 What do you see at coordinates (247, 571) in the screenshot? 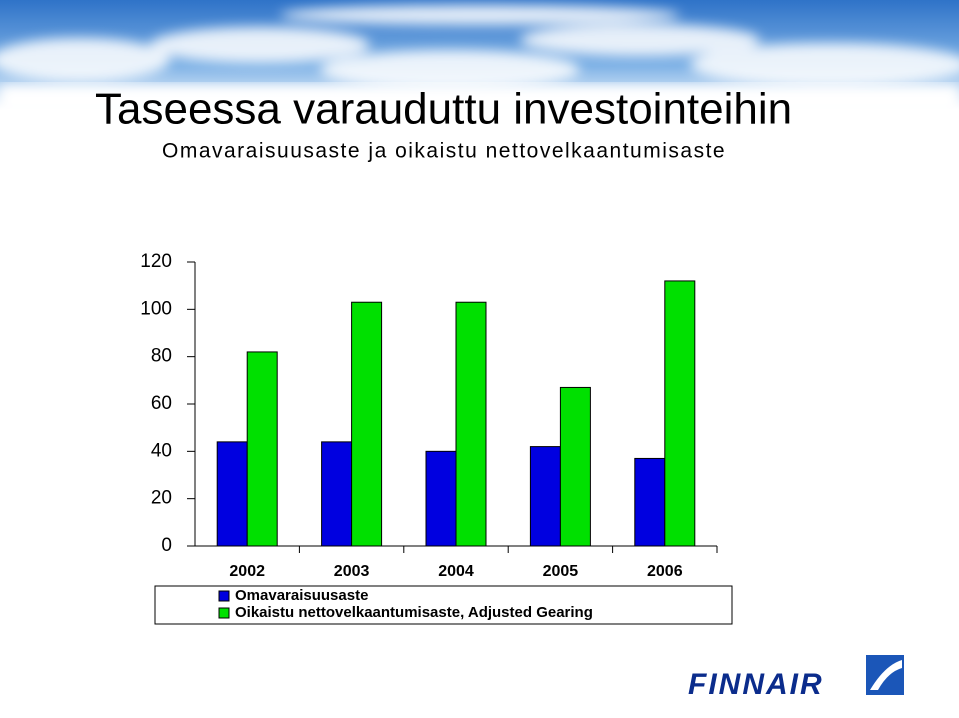
I see `x-tick-label: 2002` at bounding box center [247, 571].